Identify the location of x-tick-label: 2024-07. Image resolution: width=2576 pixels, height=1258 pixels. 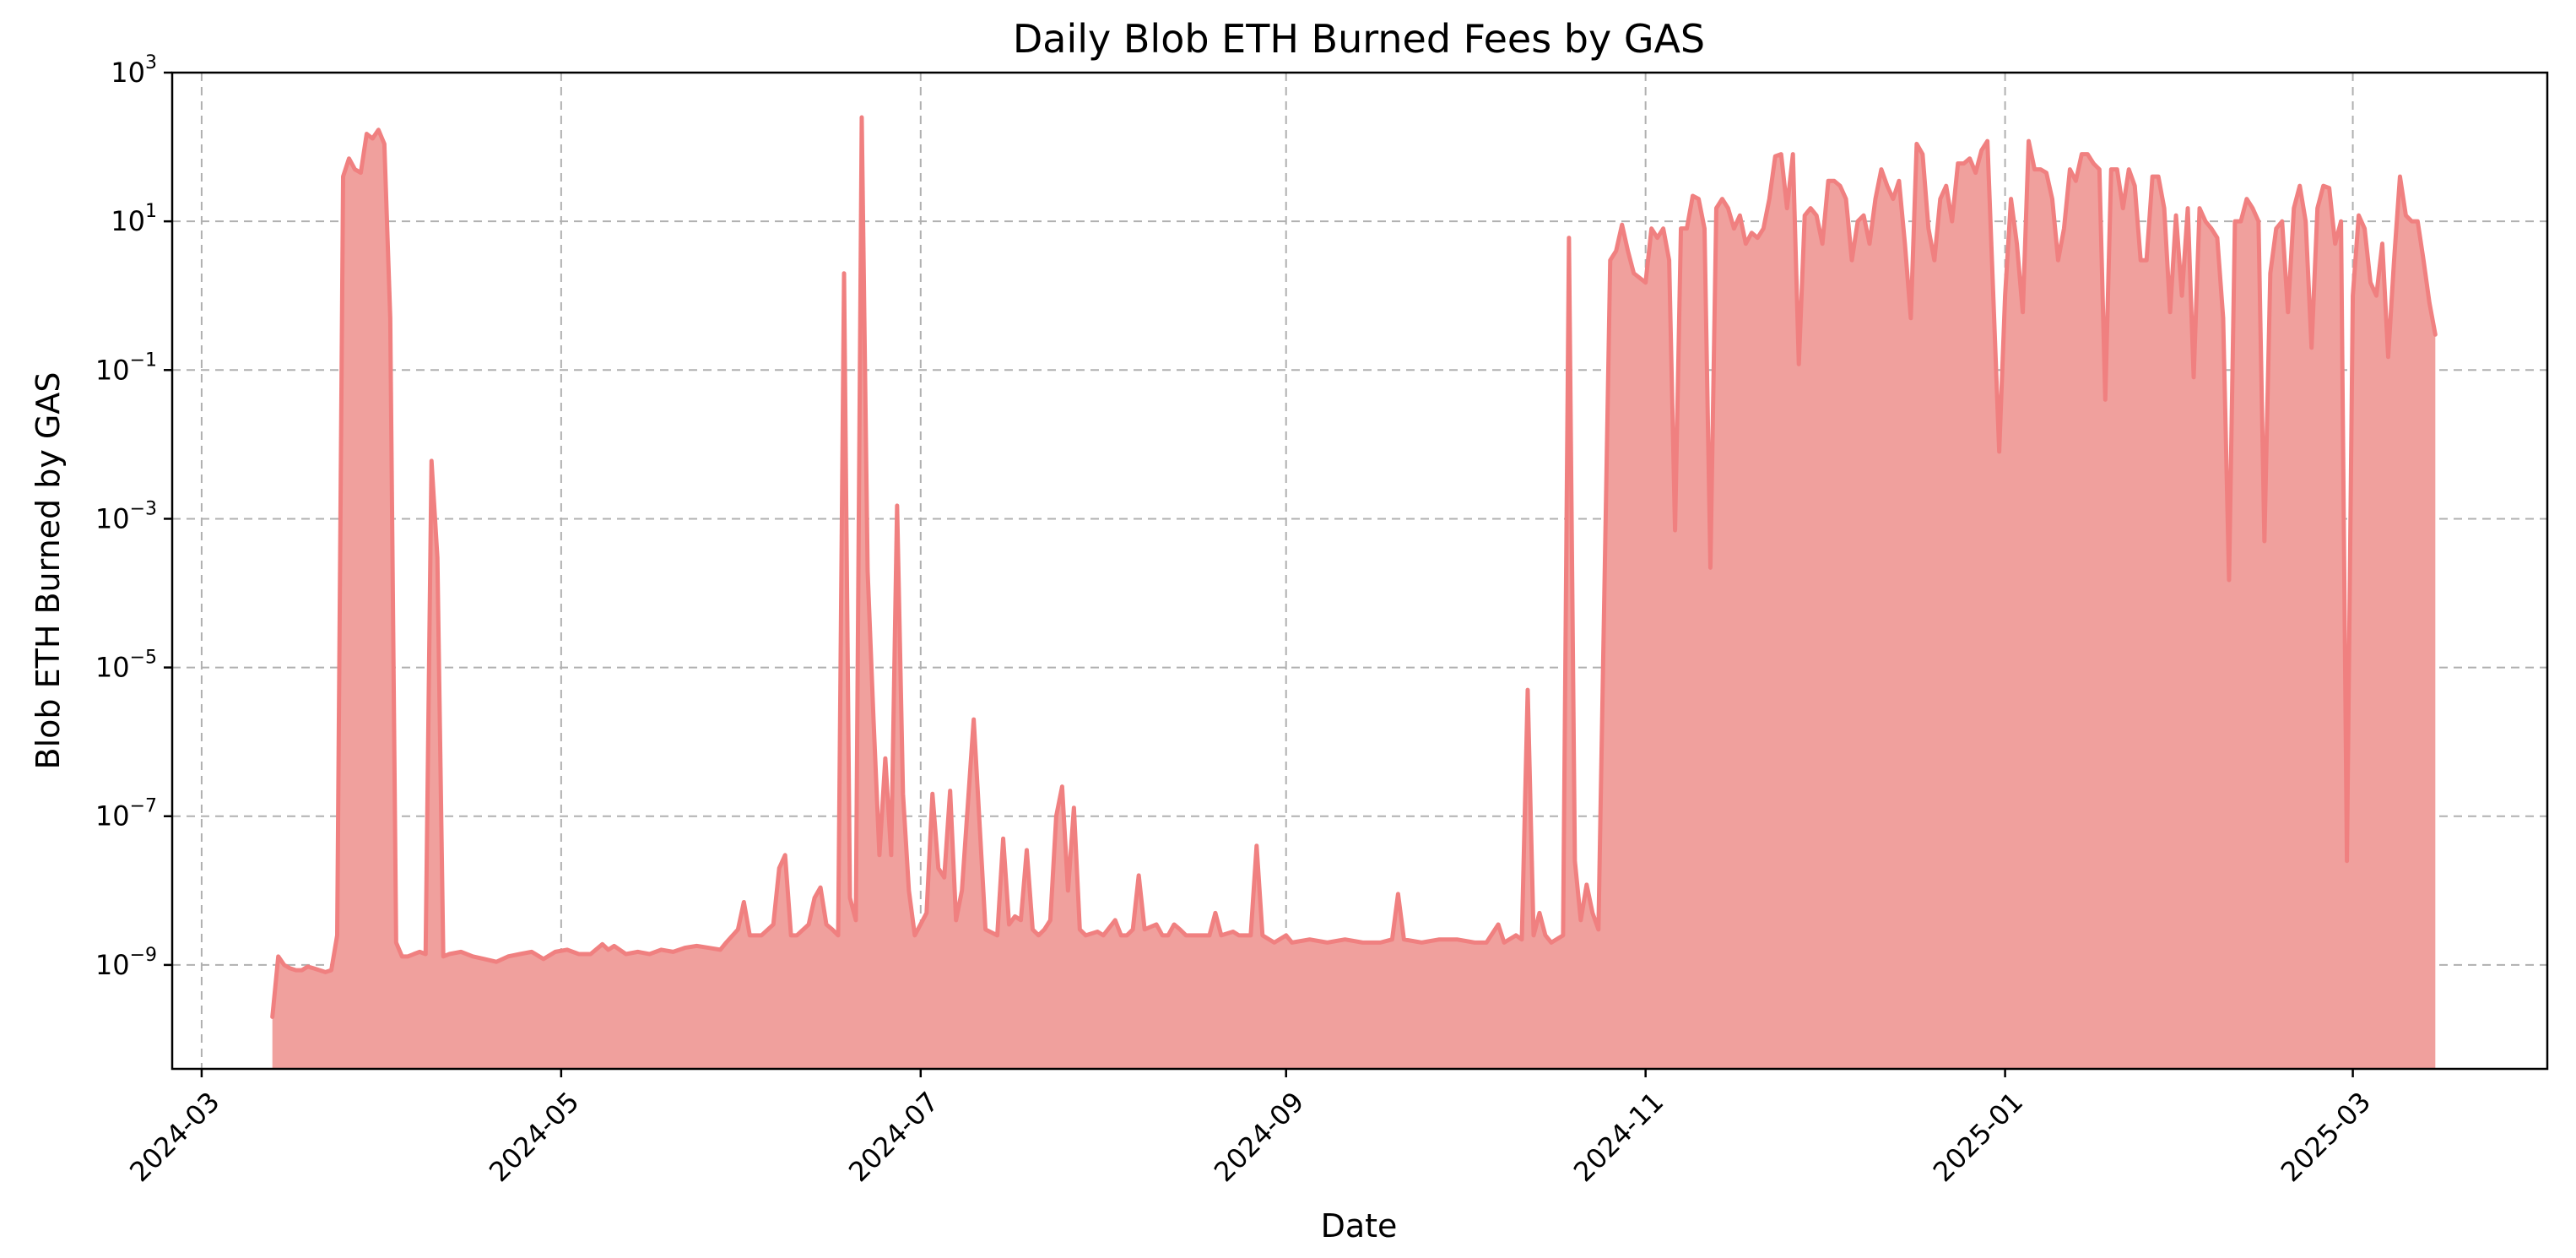
(893, 1137).